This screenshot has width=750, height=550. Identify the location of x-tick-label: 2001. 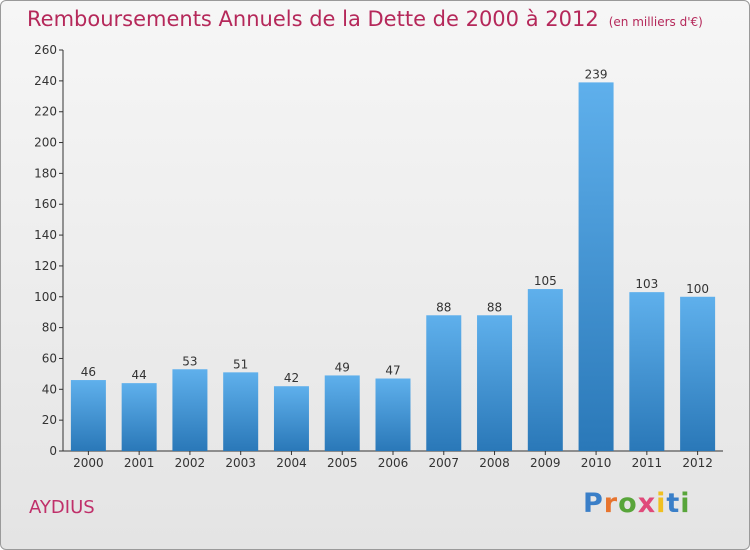
(139, 463).